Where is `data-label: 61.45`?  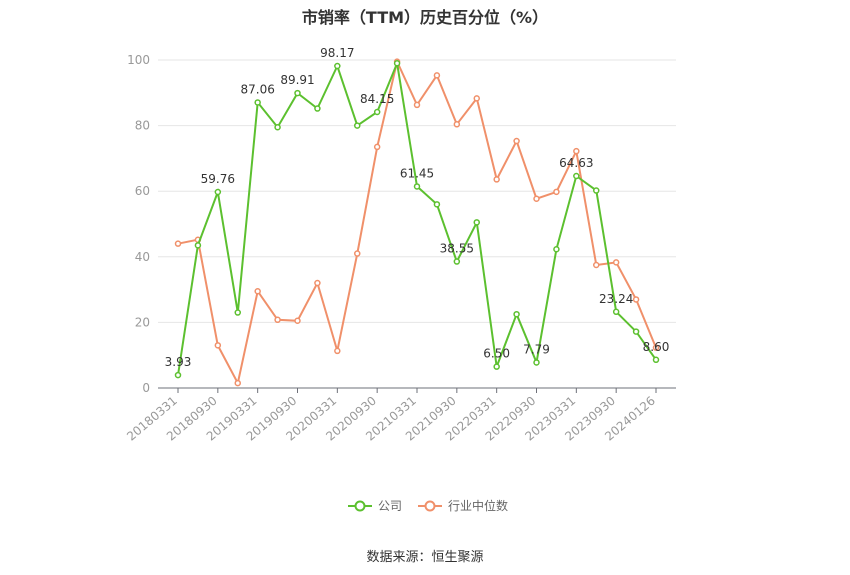 data-label: 61.45 is located at coordinates (417, 173).